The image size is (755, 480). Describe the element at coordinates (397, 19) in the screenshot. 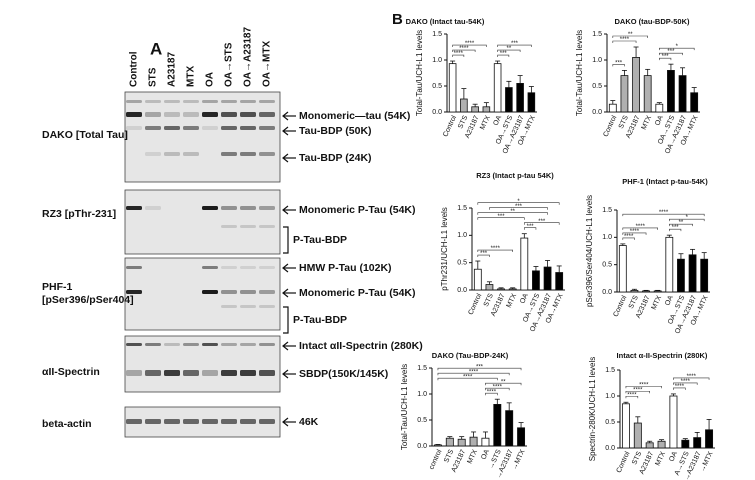

I see `panel-label: B` at that location.